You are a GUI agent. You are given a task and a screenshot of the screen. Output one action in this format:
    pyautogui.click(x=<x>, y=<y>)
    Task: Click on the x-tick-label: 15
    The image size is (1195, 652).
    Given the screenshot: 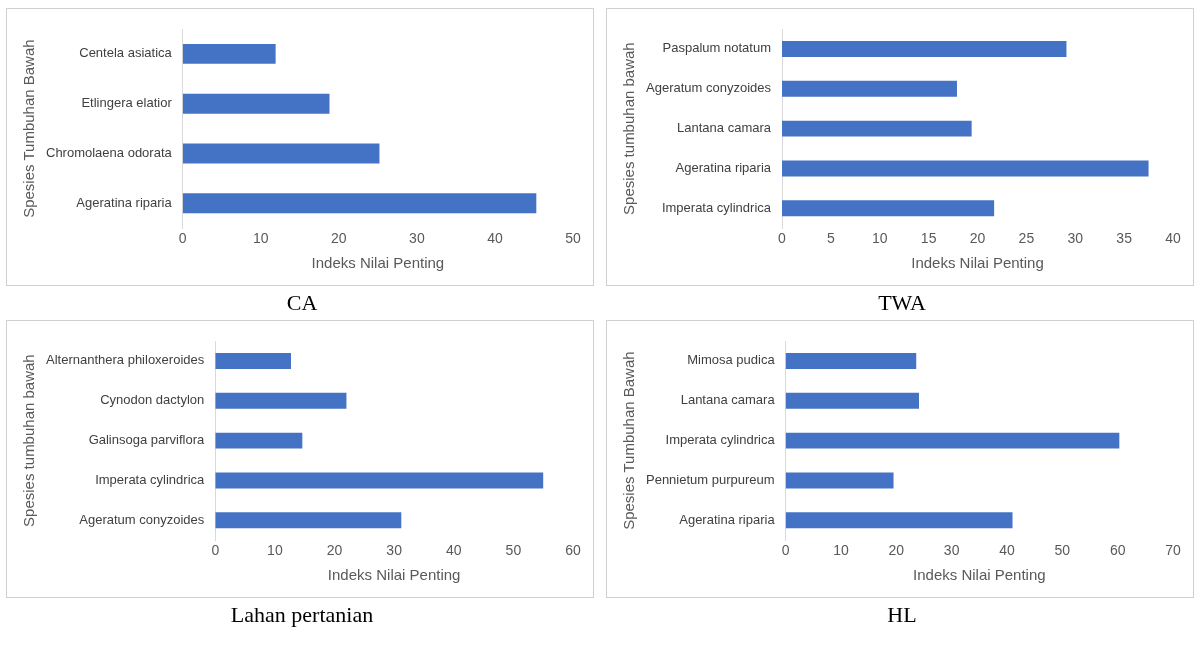 What is the action you would take?
    pyautogui.click(x=928, y=238)
    